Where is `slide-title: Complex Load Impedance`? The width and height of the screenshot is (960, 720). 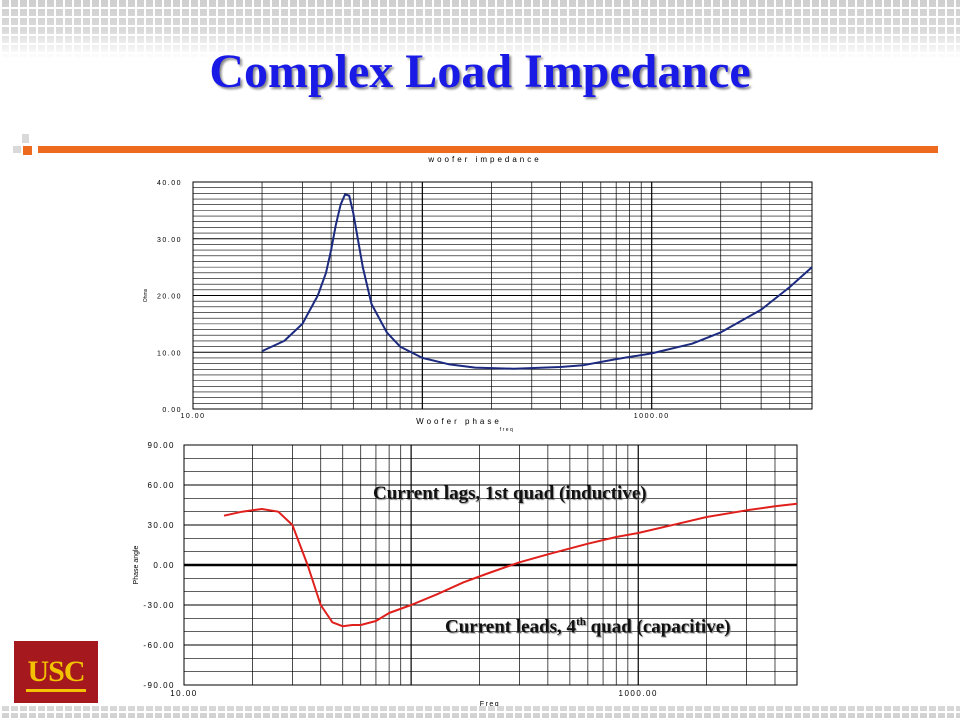
slide-title: Complex Load Impedance is located at coordinates (480, 71).